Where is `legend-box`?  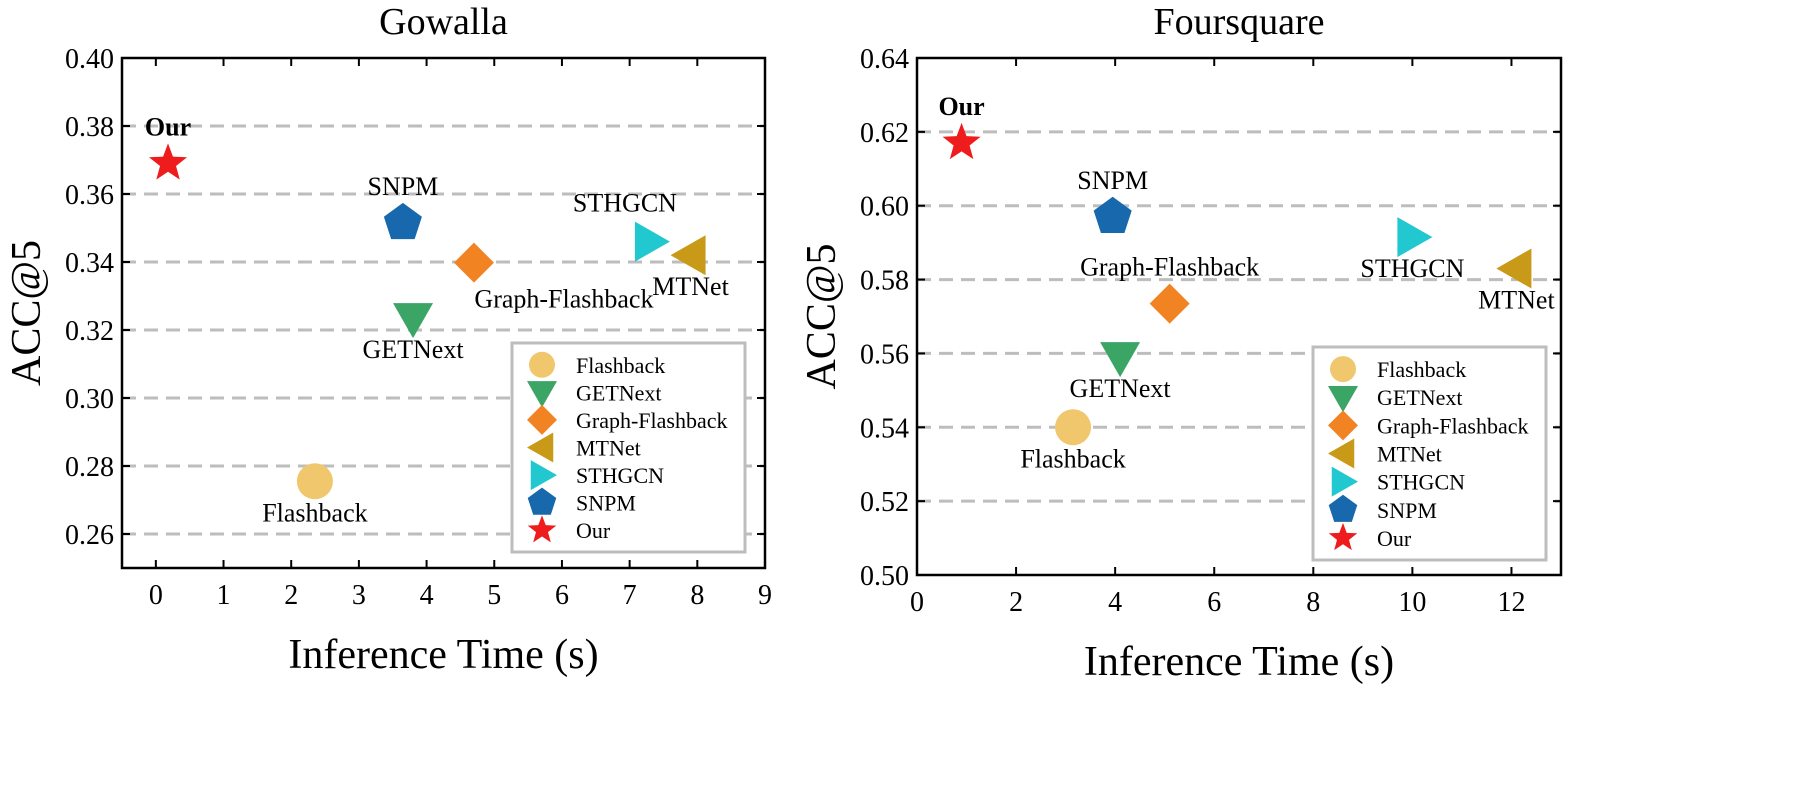
legend-box is located at coordinates (628, 447).